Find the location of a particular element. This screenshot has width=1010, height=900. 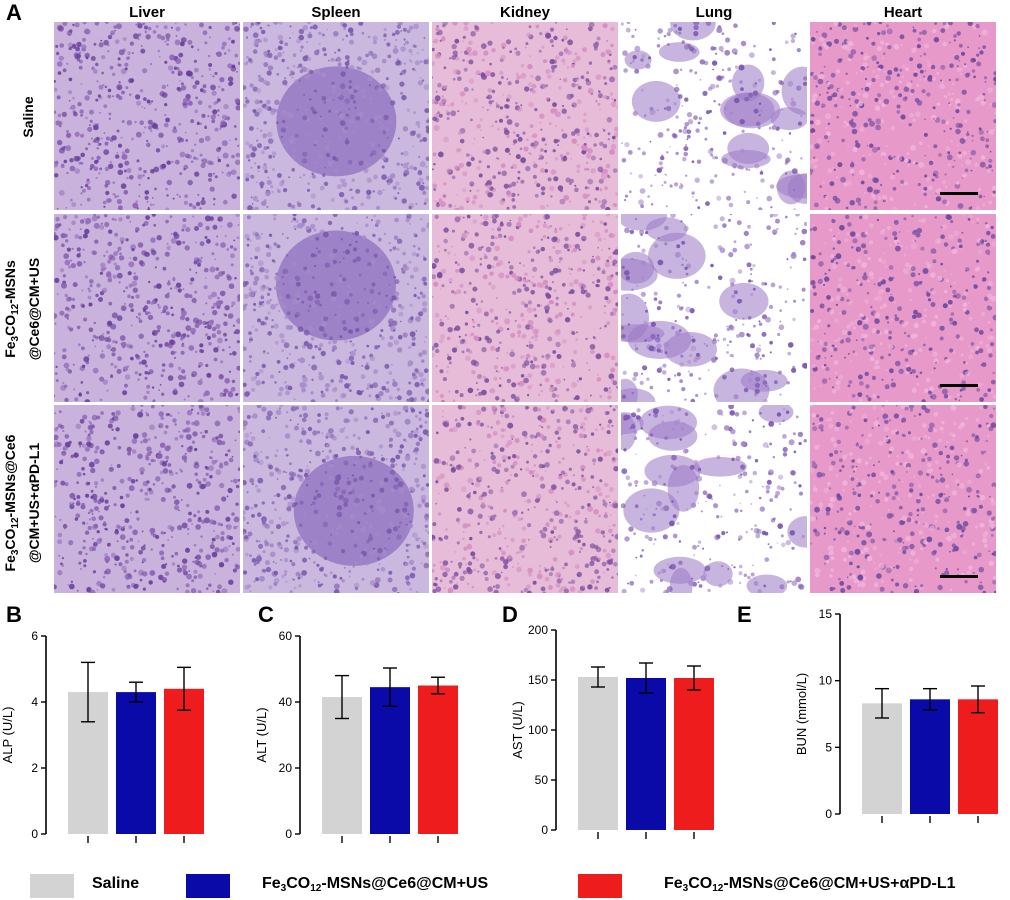

legend-swatch-group2 is located at coordinates (208, 886).